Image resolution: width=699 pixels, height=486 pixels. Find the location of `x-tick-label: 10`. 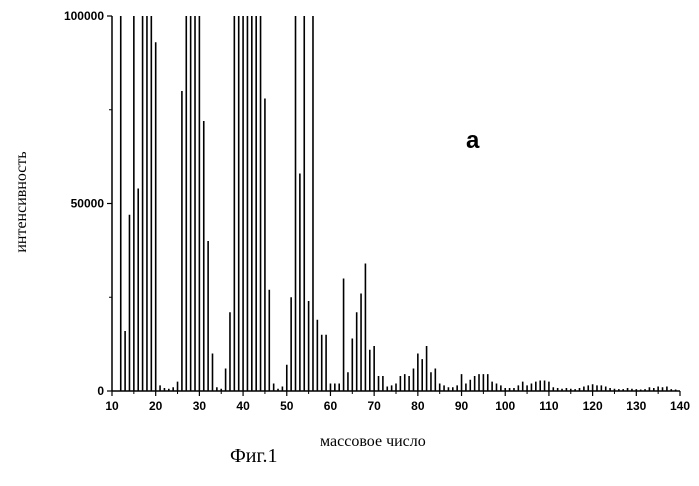

x-tick-label: 10 is located at coordinates (112, 406).